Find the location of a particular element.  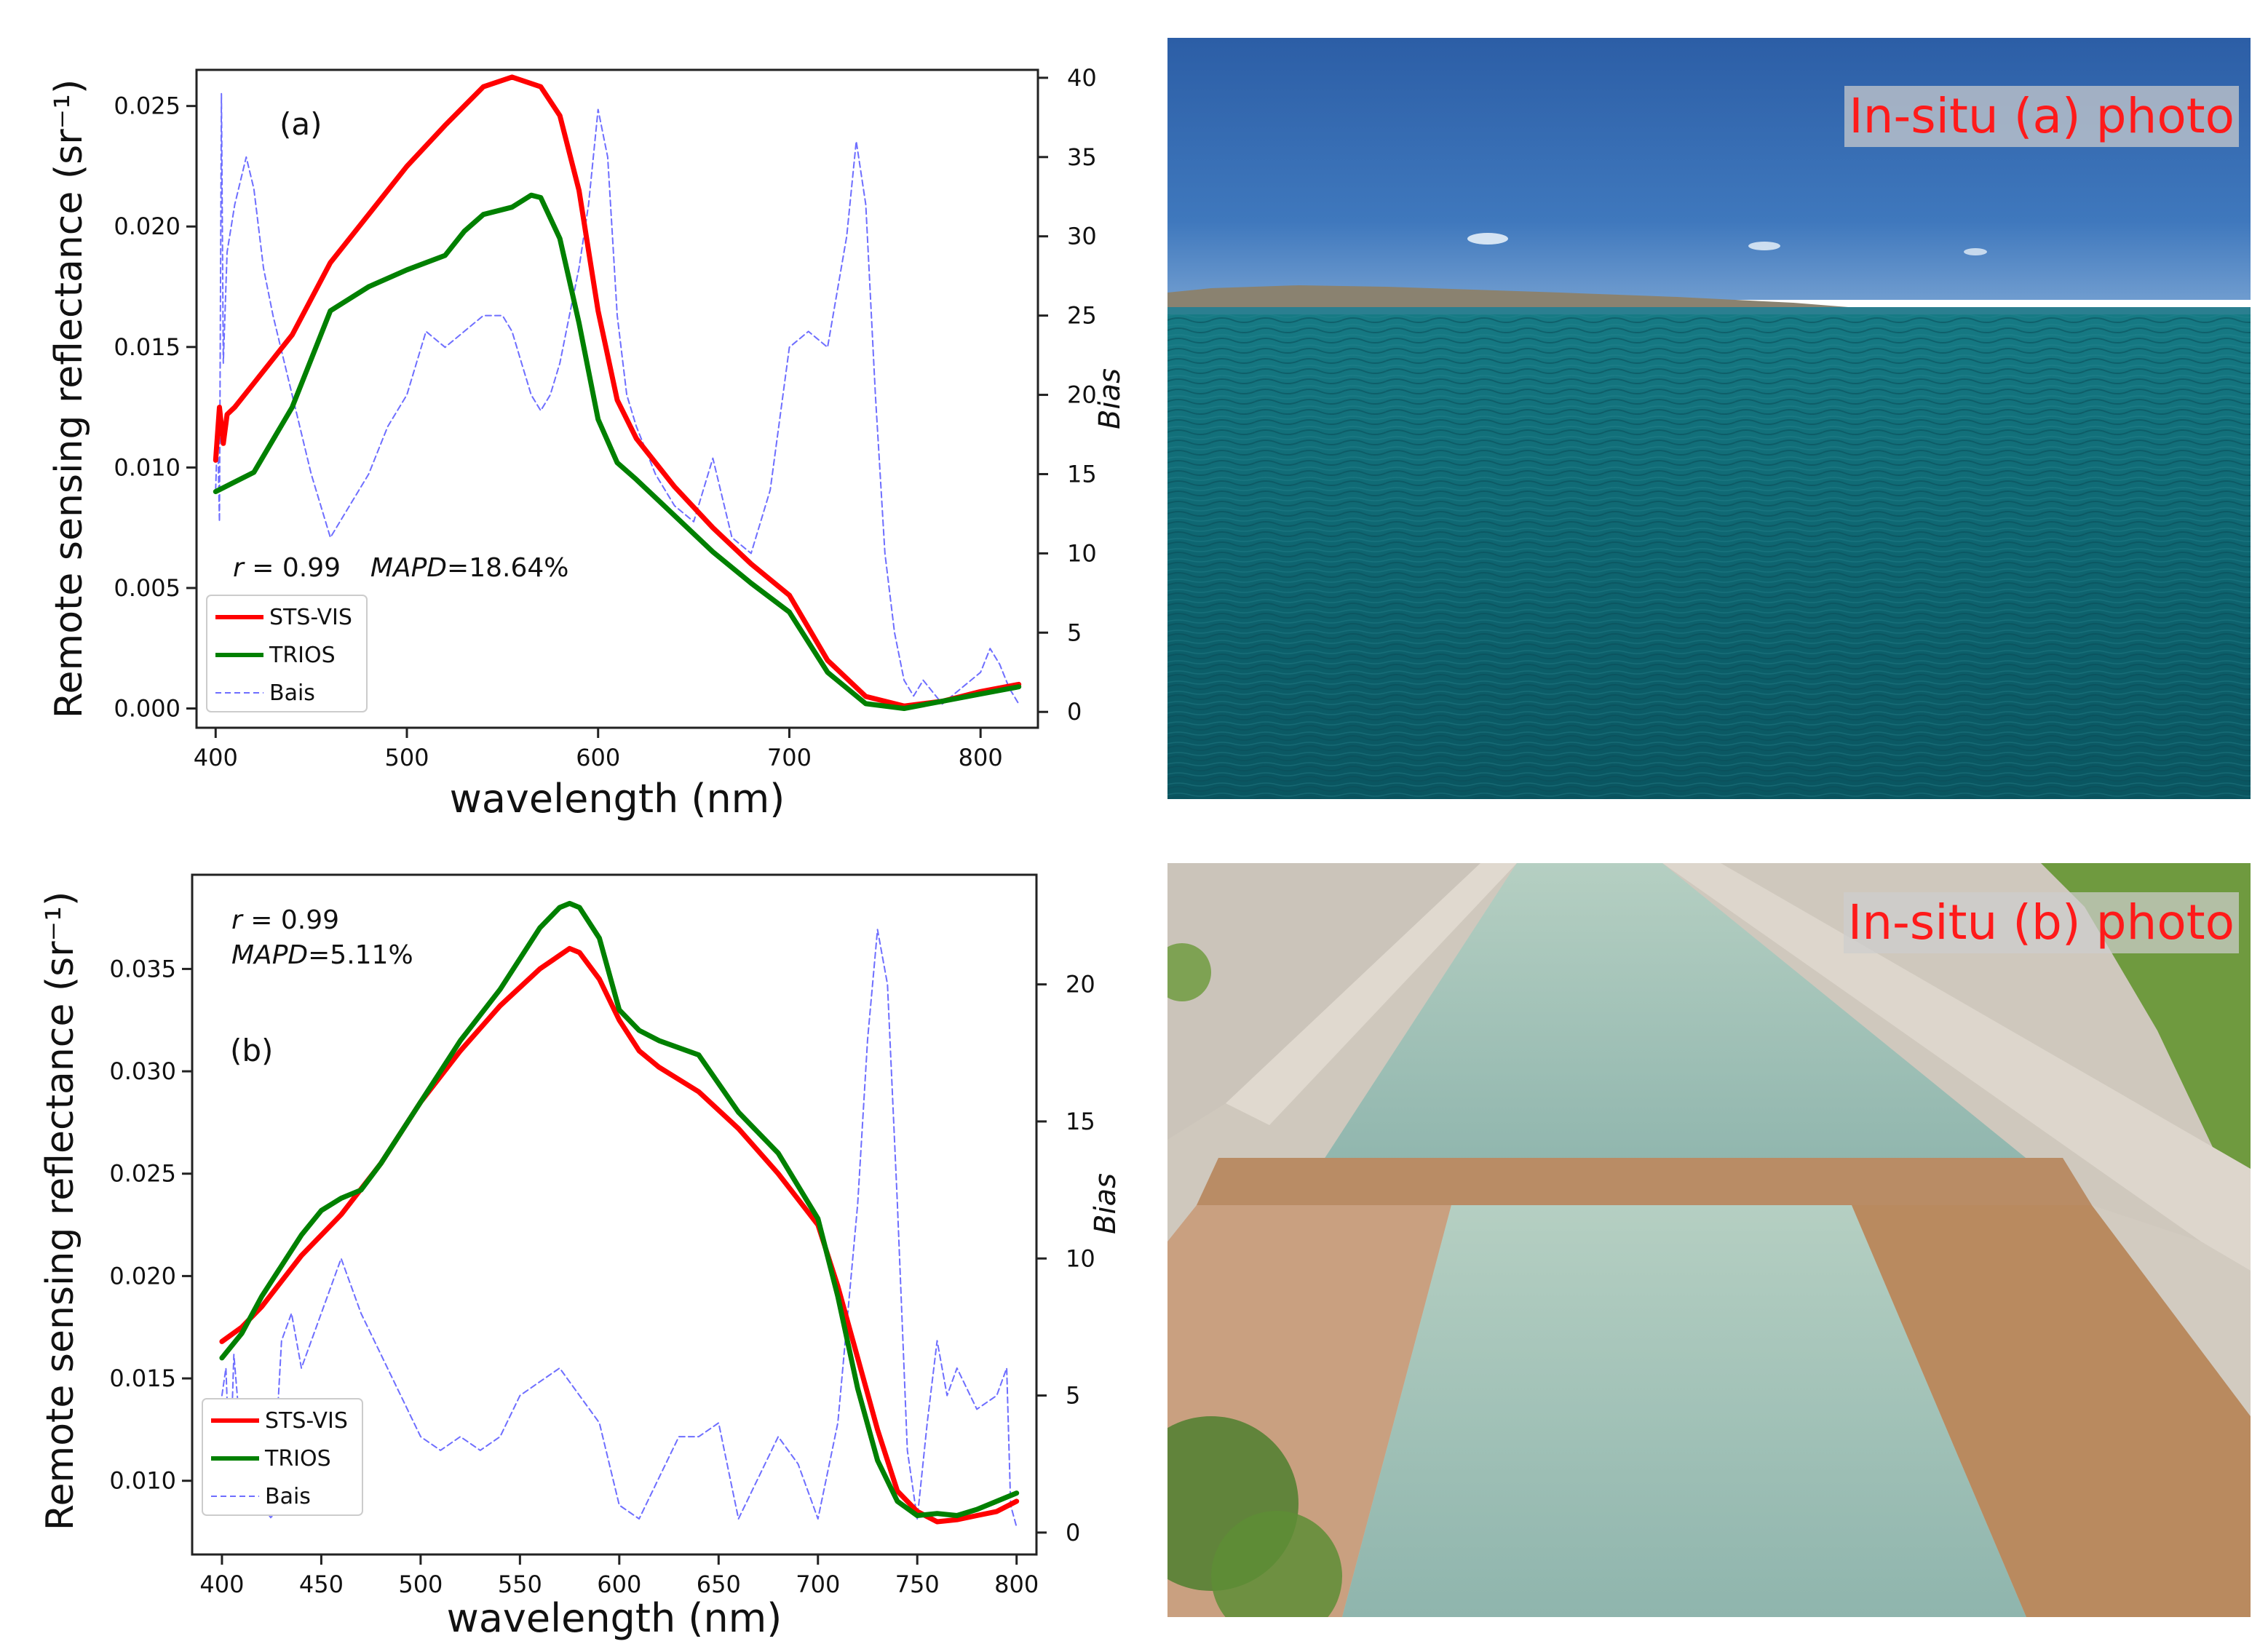

stats-annotation-a: r = 0.99 MAPD=18.64% is located at coordinates (400, 568).